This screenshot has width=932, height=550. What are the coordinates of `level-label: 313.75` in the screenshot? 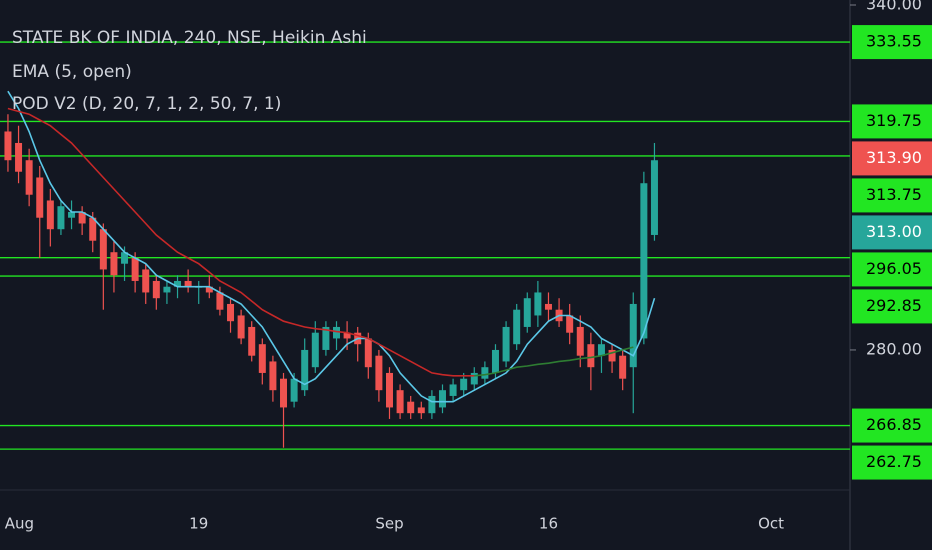 It's located at (894, 194).